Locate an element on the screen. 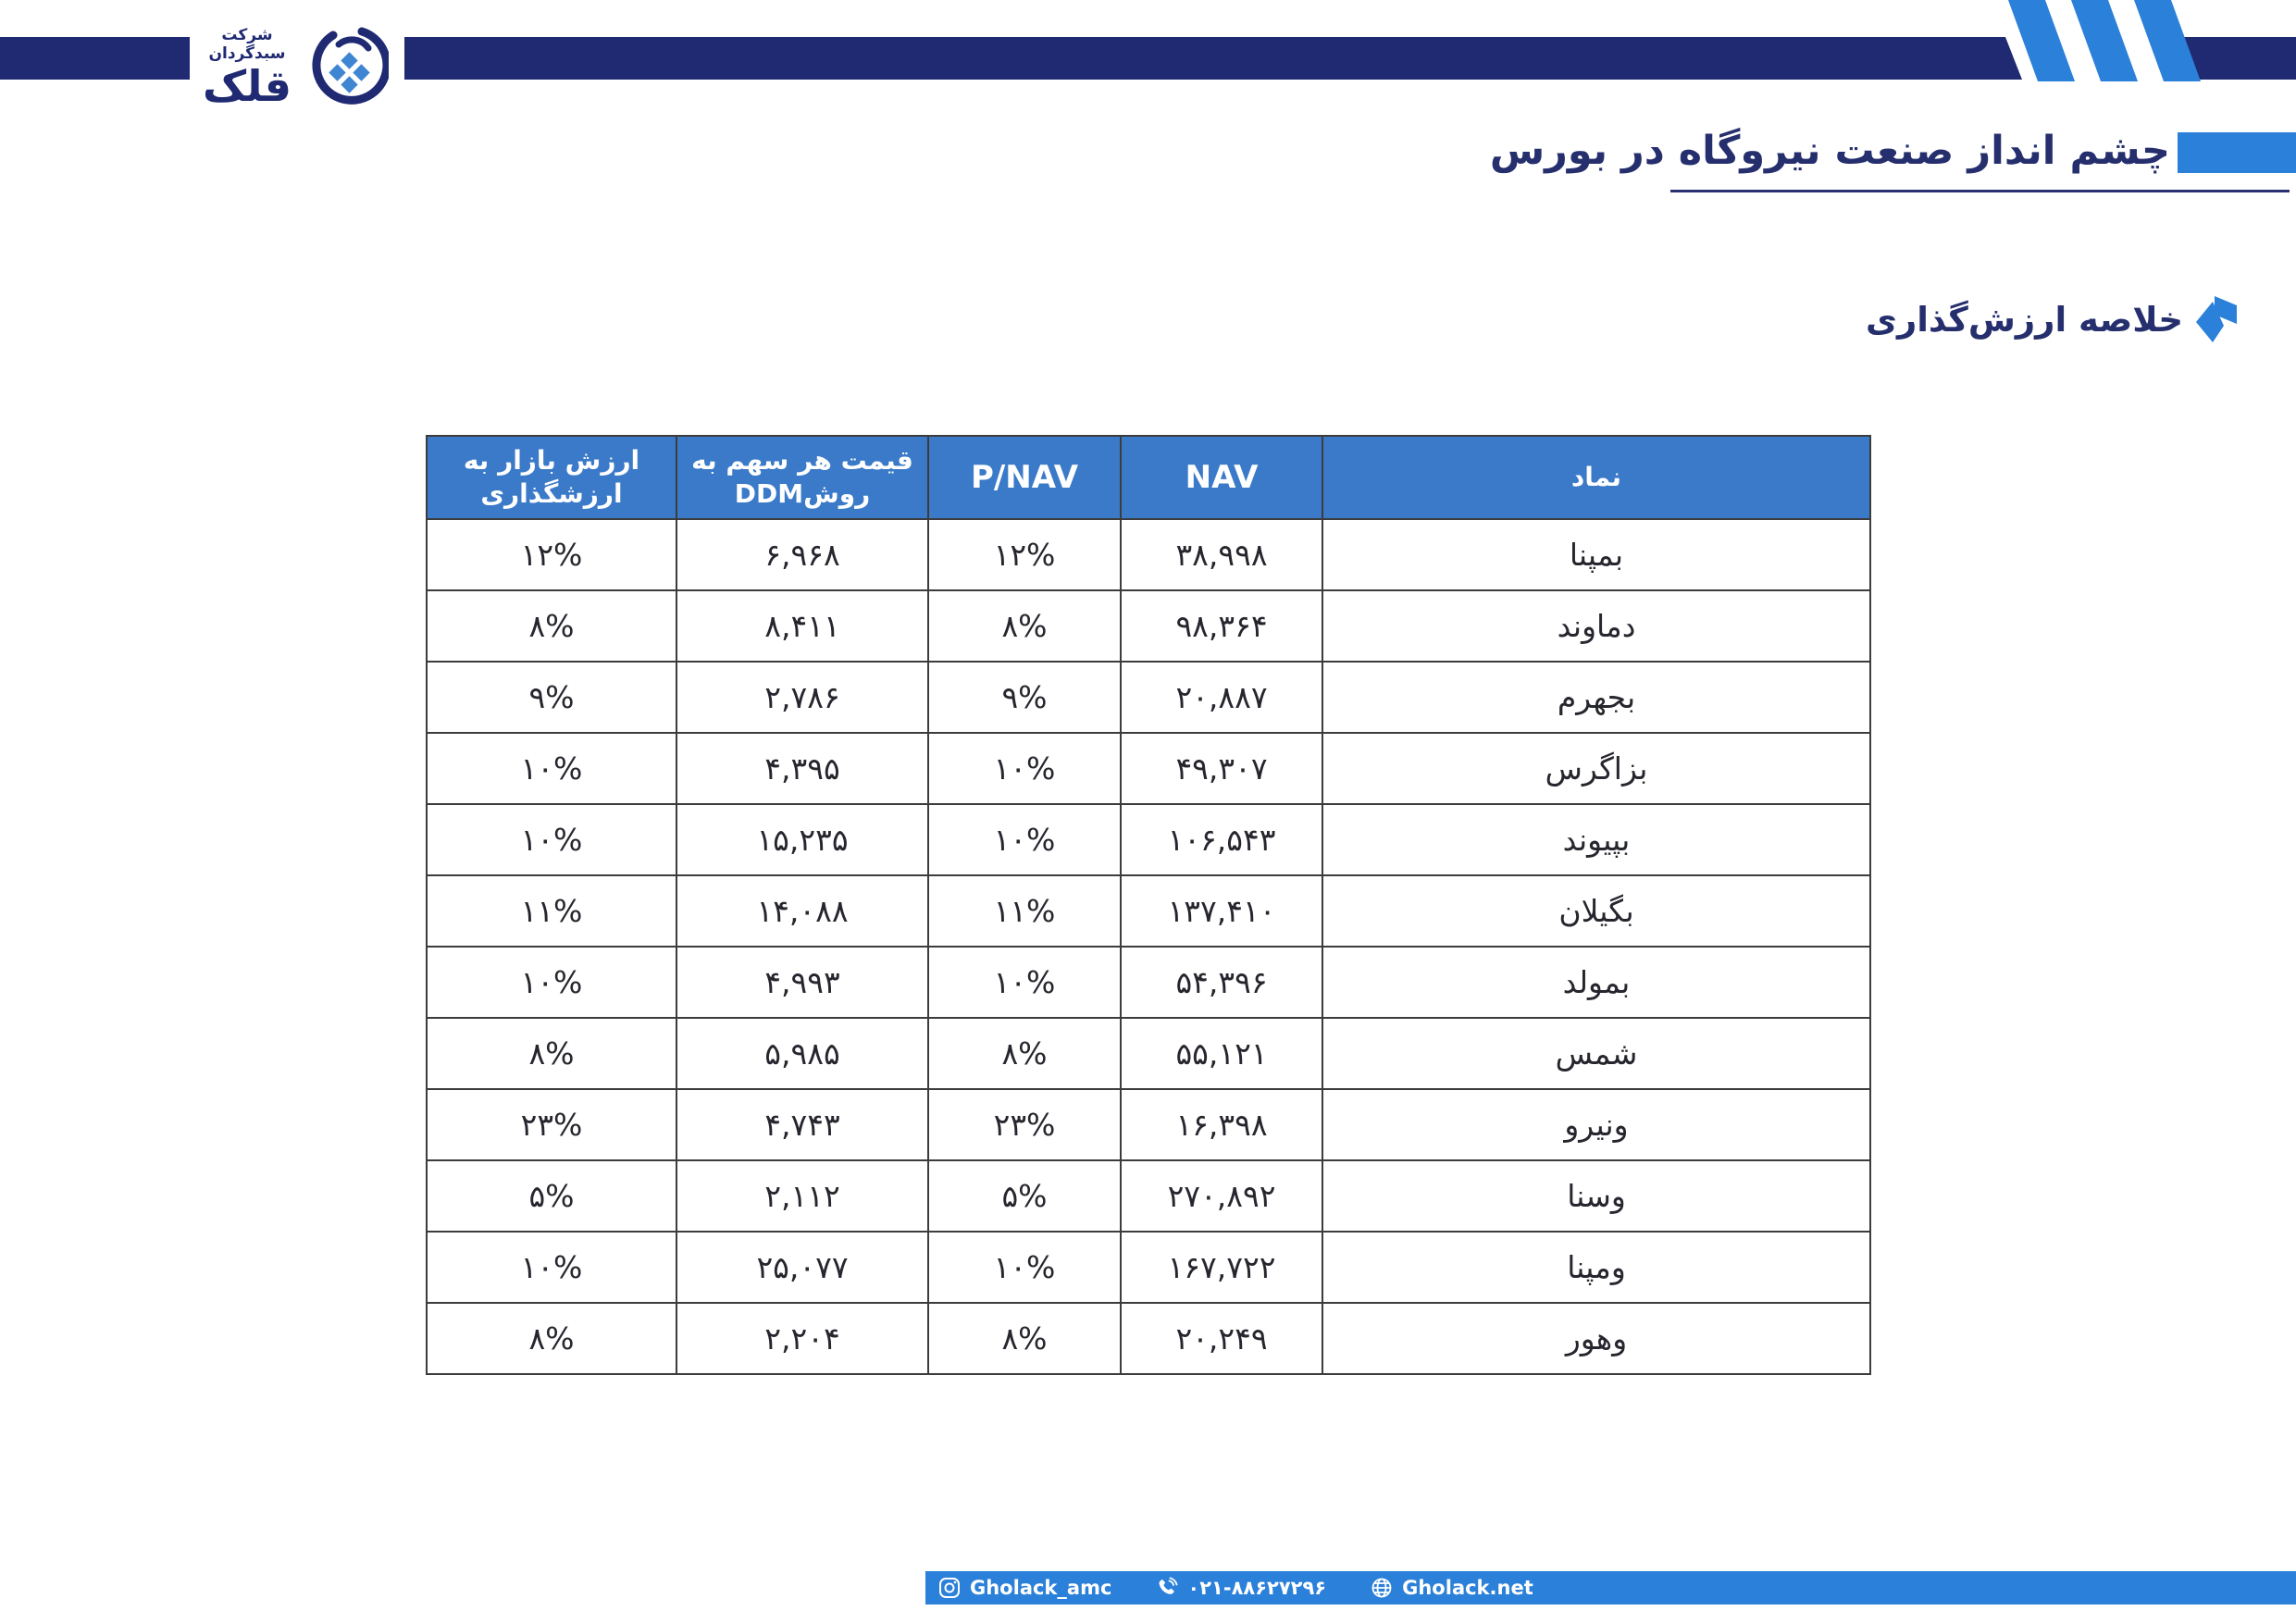 The height and width of the screenshot is (1623, 2296). col-header-pnav: P/NAV is located at coordinates (1025, 477).